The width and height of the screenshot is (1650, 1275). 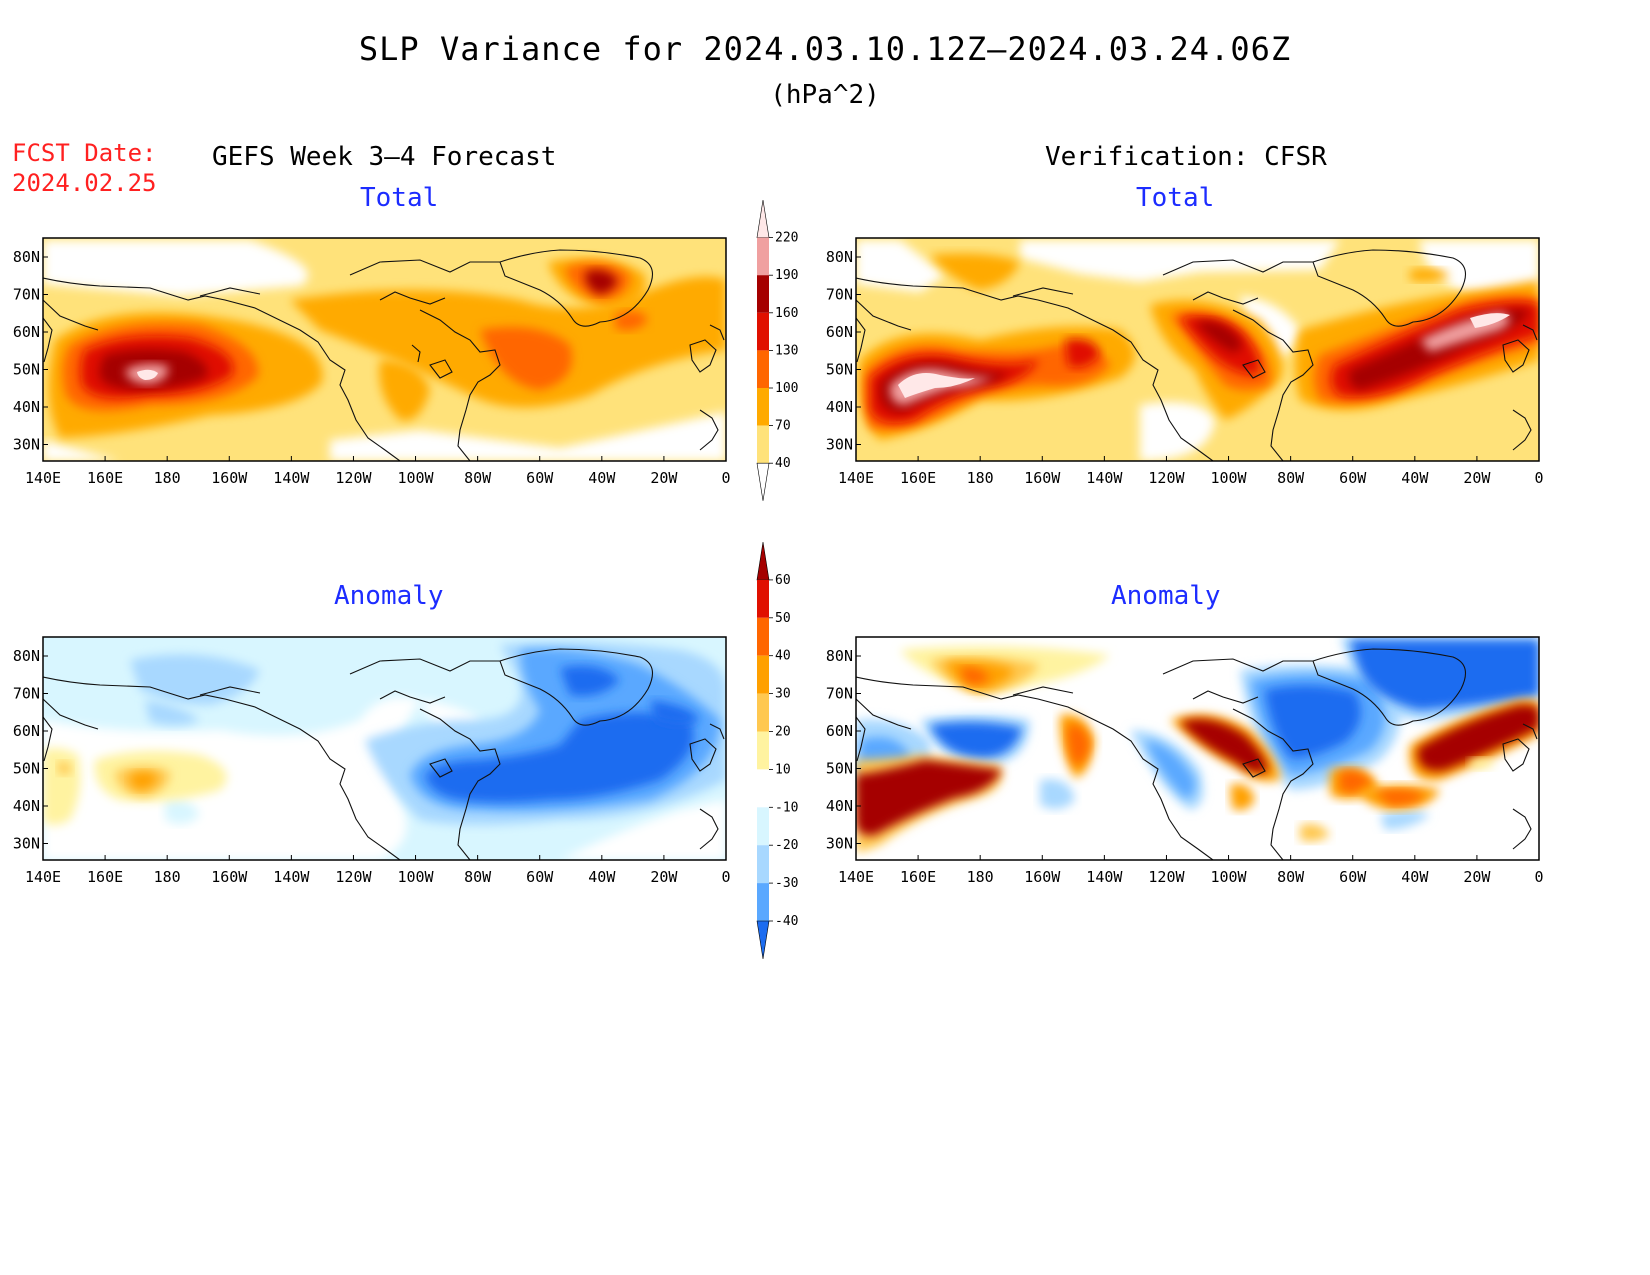 I want to click on map-forecast-total, so click(x=384, y=349).